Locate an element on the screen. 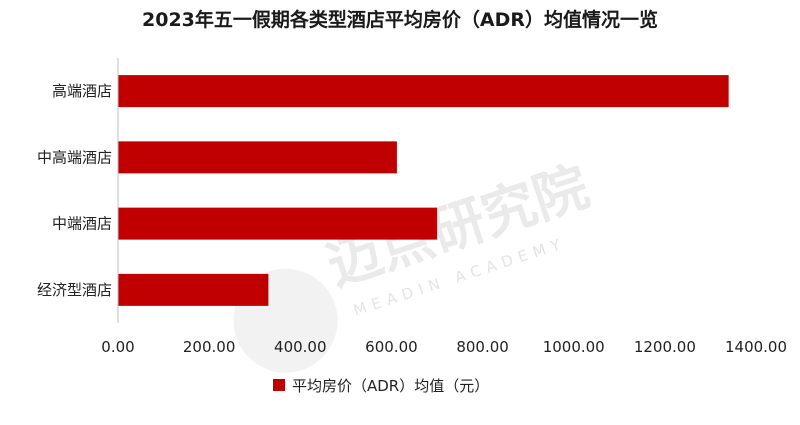 The width and height of the screenshot is (800, 425). x-tick-label: 1200.00 is located at coordinates (665, 347).